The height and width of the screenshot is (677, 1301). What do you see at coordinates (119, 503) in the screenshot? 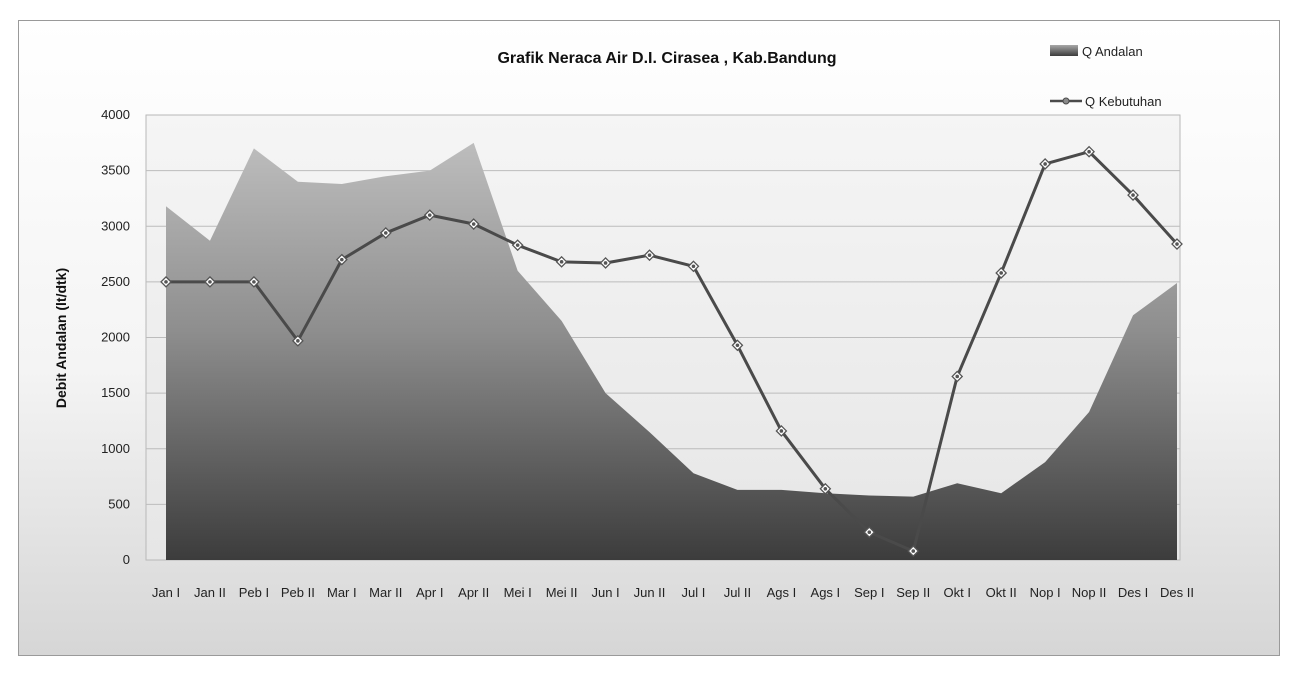
I see `y-tick-label-500: 500` at bounding box center [119, 503].